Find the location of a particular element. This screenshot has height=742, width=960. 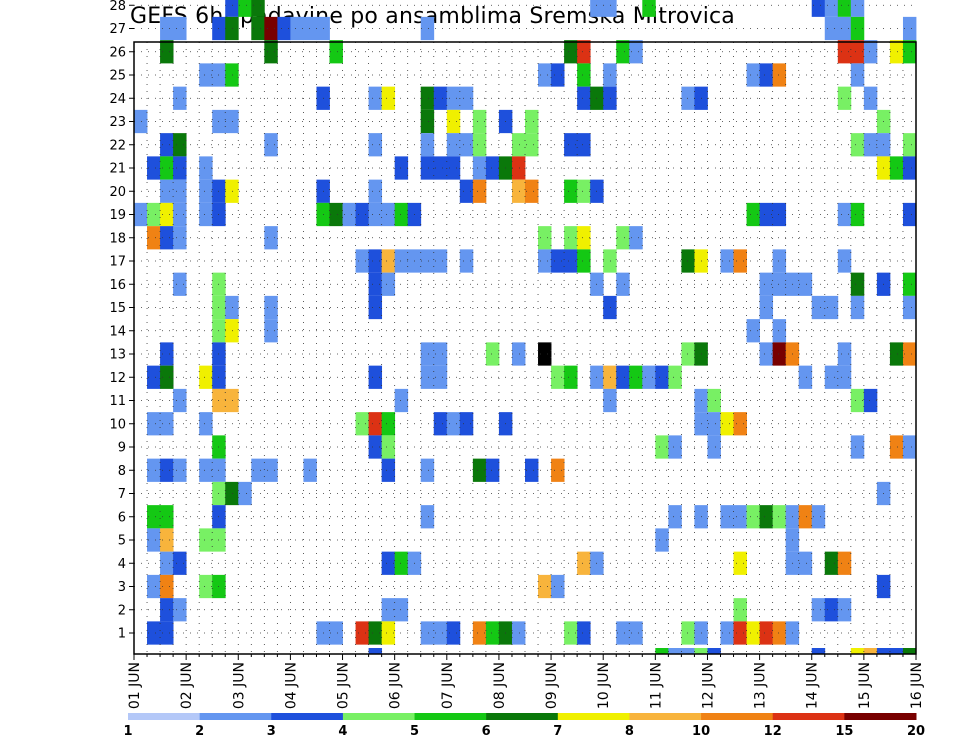

y-tick-label: 3 is located at coordinates (122, 587).